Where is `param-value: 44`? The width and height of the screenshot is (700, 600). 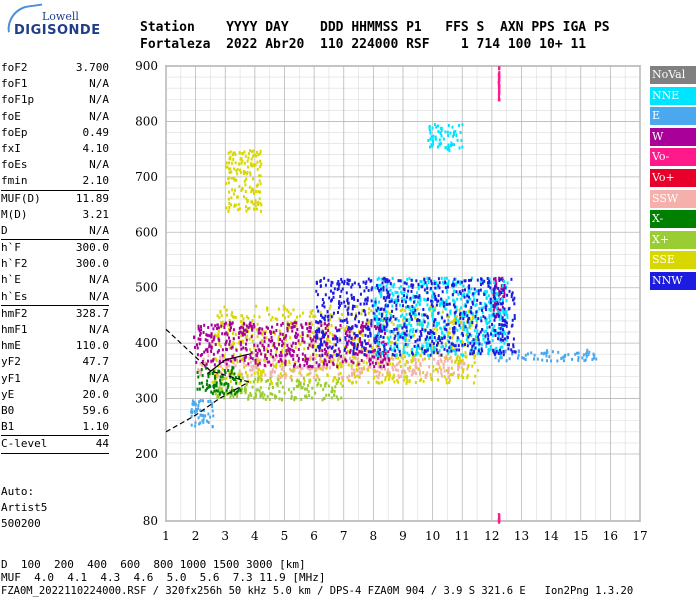 param-value: 44 is located at coordinates (102, 444).